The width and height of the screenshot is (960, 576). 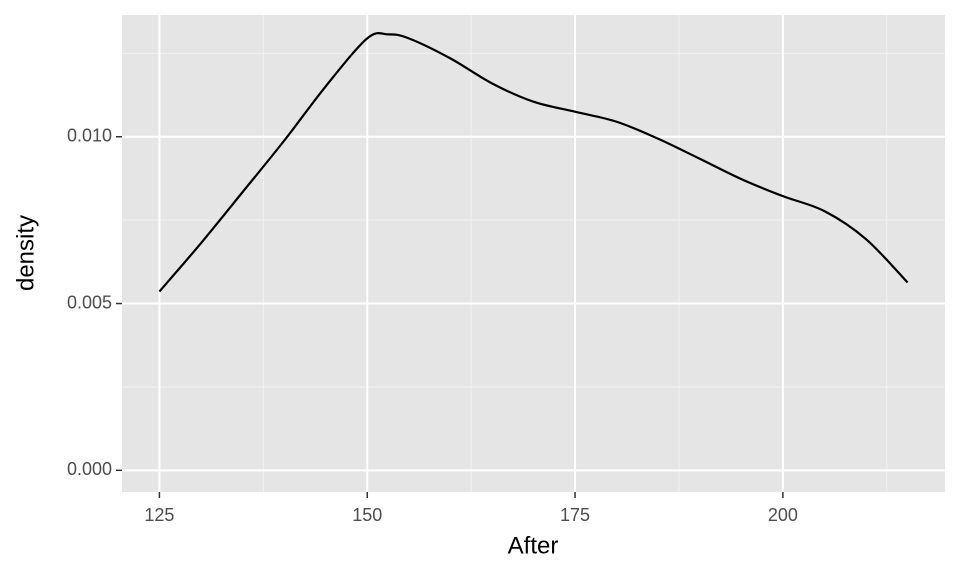 I want to click on y-axis-title: density, so click(x=25, y=253).